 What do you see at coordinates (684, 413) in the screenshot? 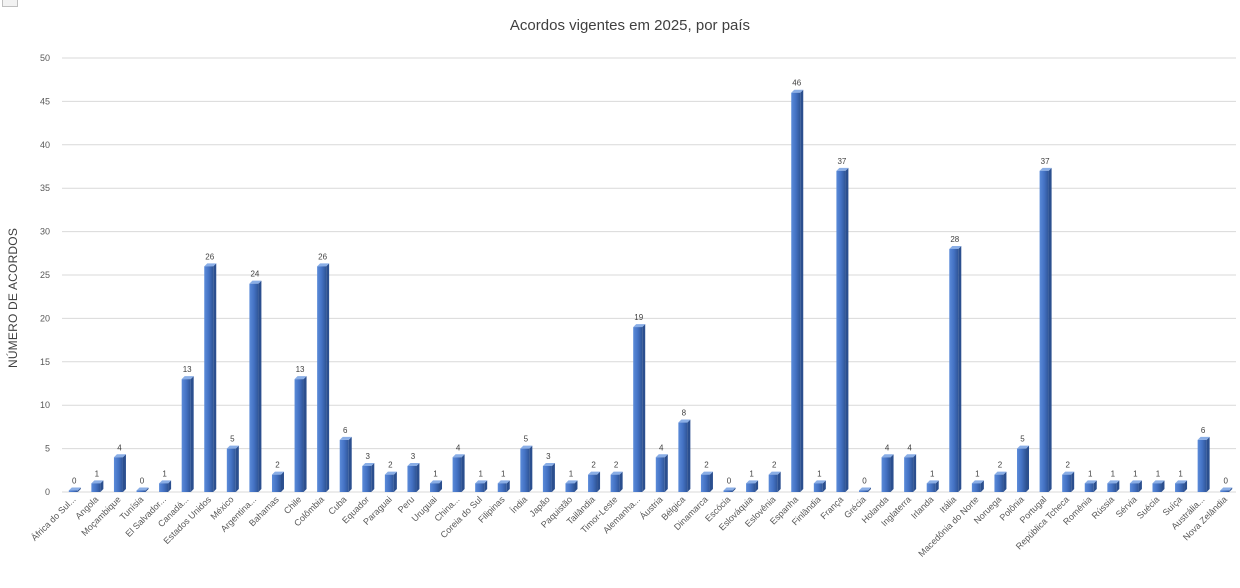
I see `data-label: 8` at bounding box center [684, 413].